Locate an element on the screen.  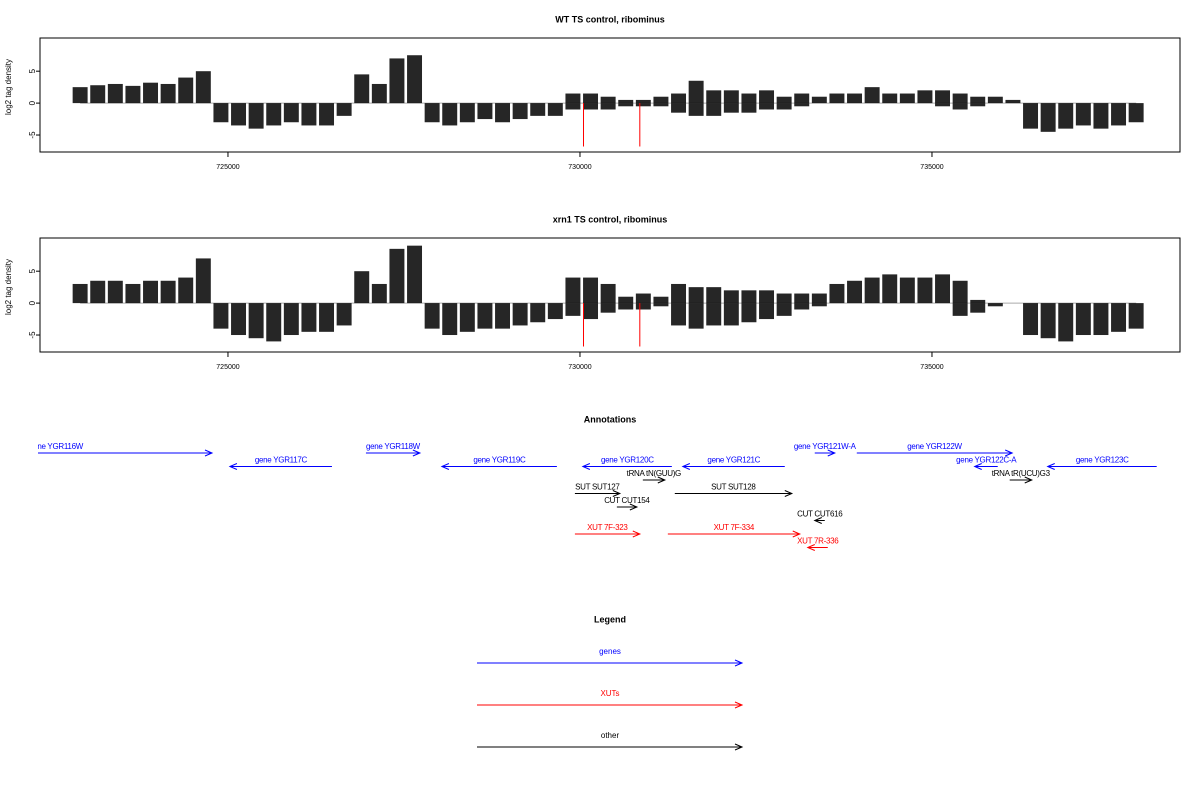
feature-label: gene YGR120C is located at coordinates (627, 460).